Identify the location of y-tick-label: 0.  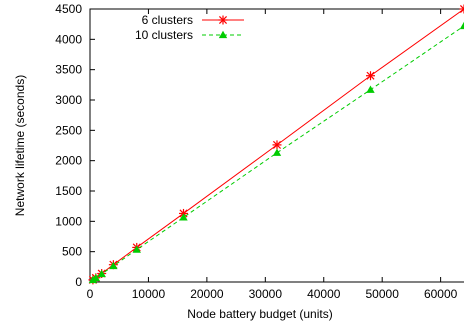
(78, 282).